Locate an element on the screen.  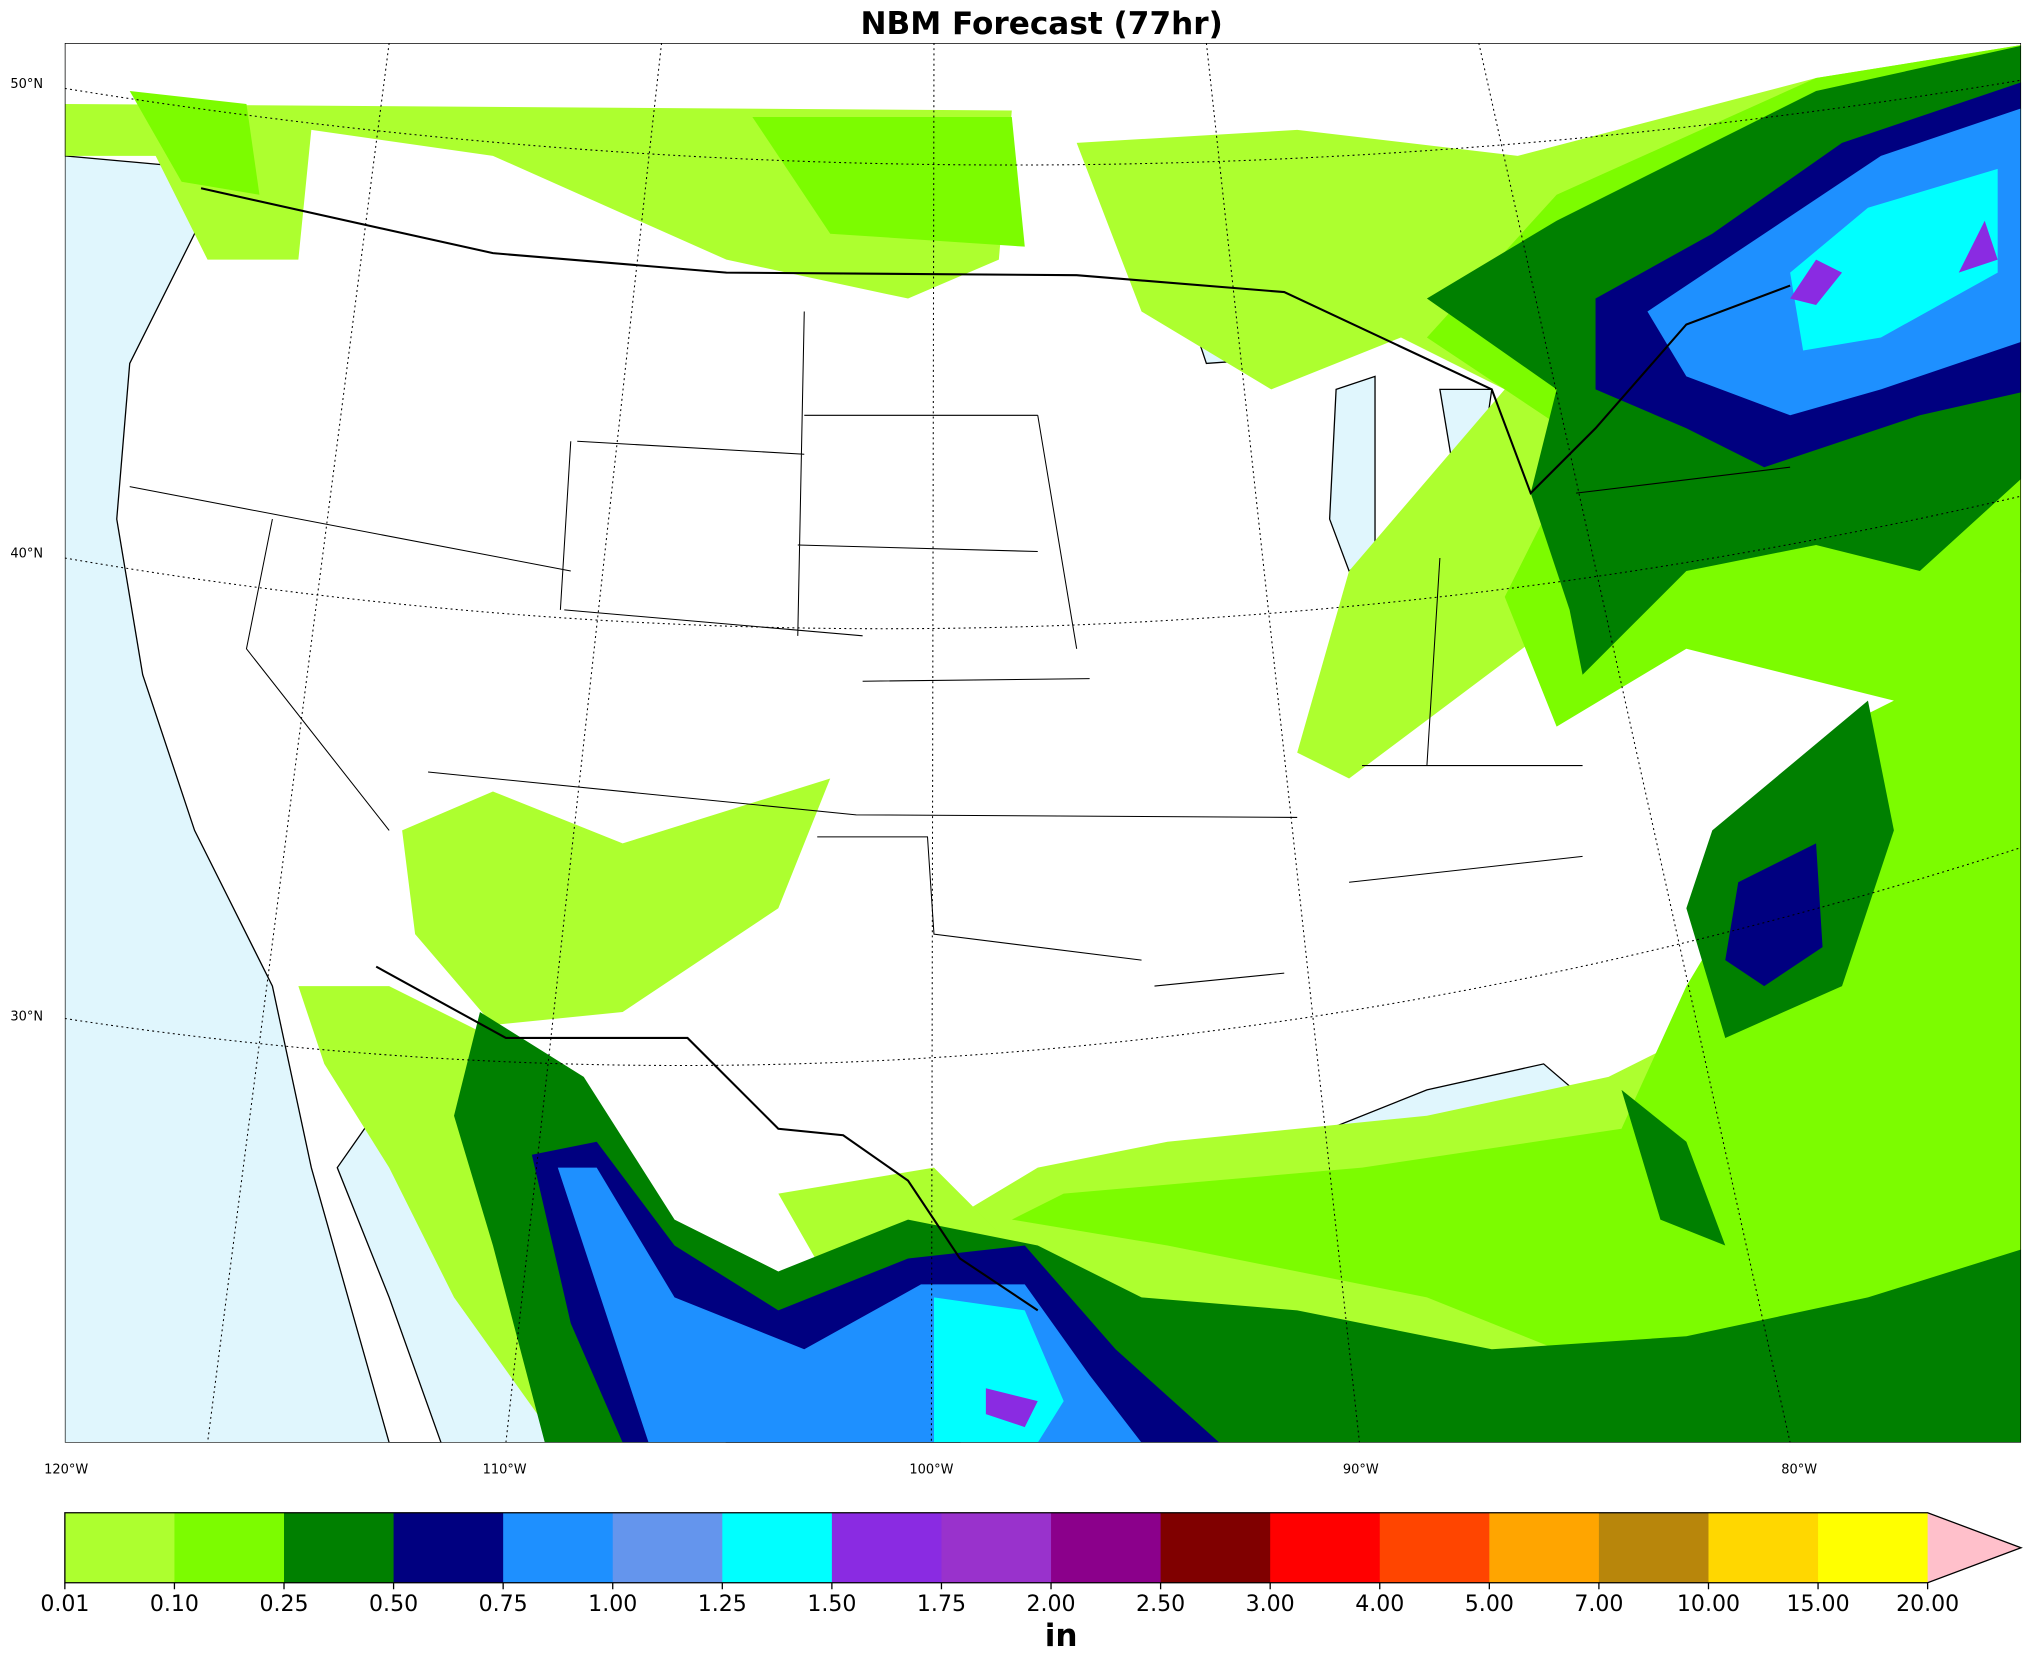
colorbar-tick-label: 3.00 is located at coordinates (1270, 1604).